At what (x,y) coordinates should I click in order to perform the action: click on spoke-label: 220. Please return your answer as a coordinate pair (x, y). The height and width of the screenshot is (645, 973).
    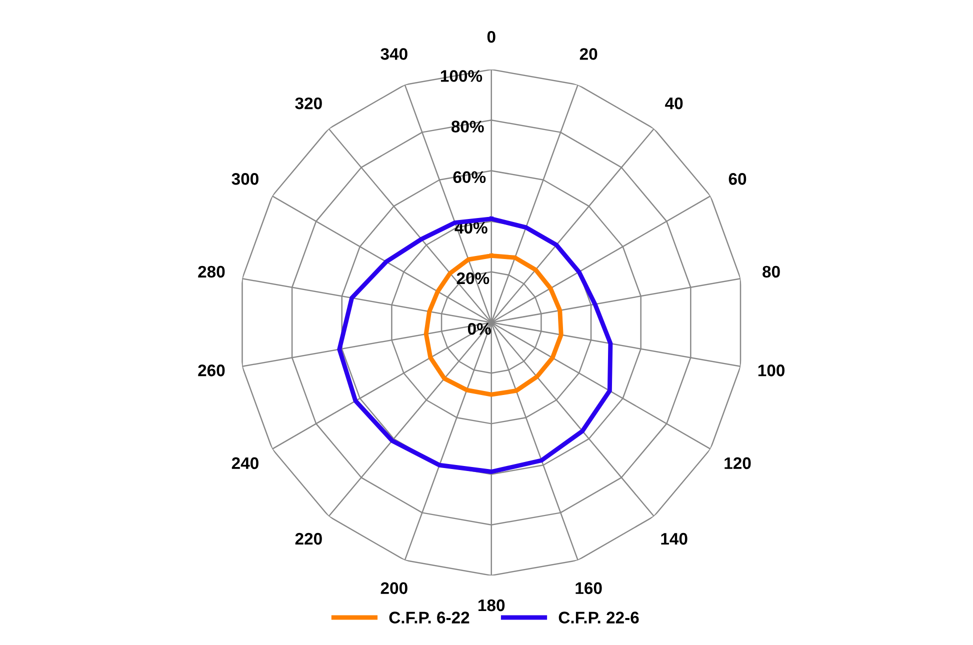
    Looking at the image, I should click on (308, 538).